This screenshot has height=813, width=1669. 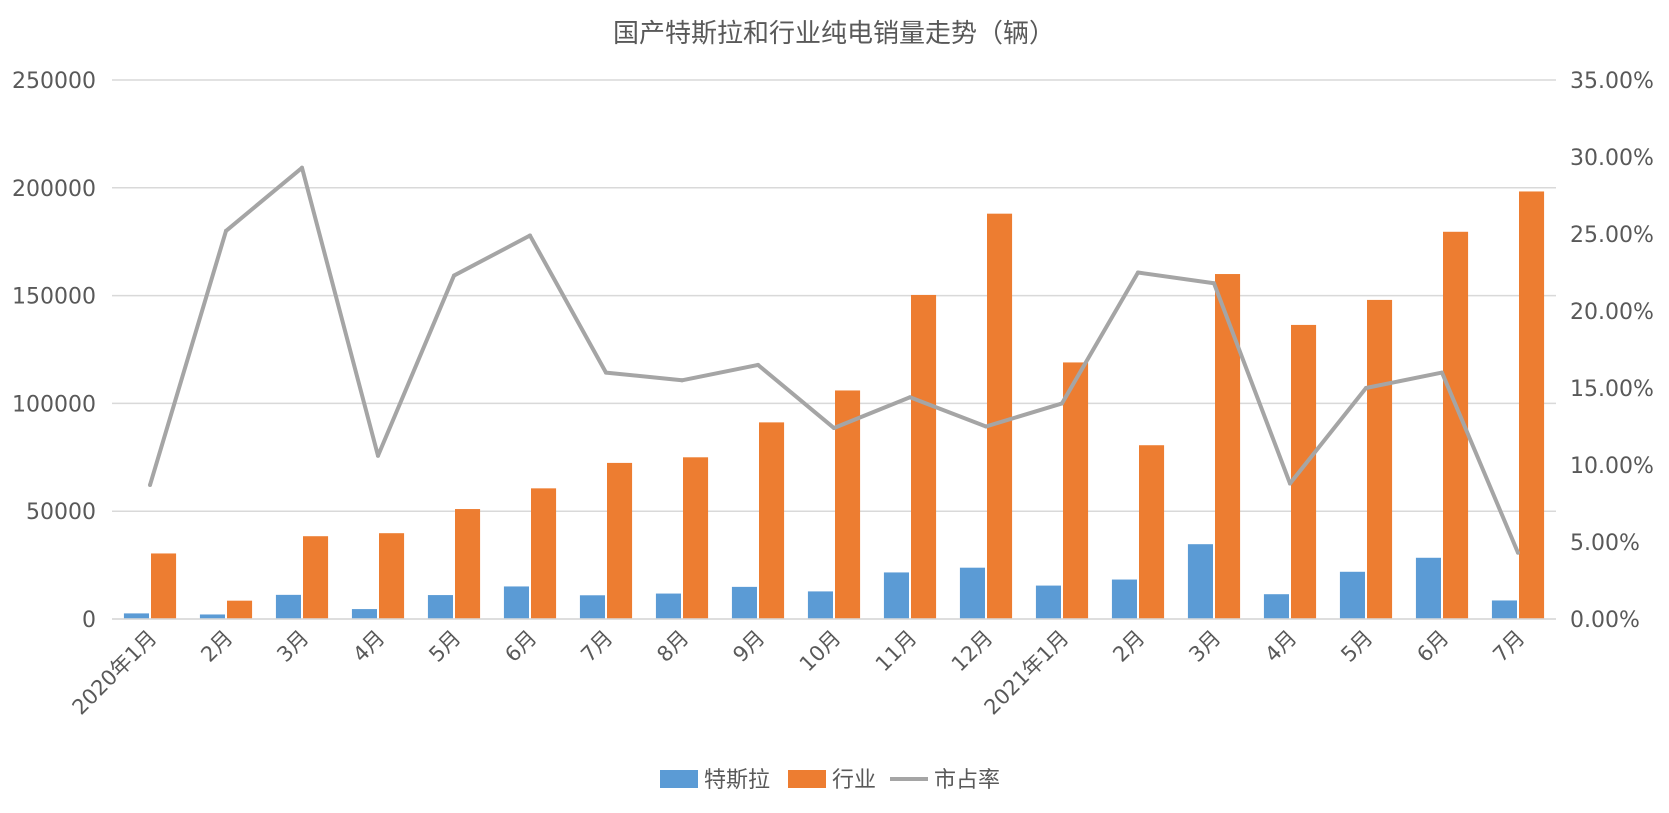 What do you see at coordinates (115, 673) in the screenshot?
I see `x-tick-label: 2020年1月` at bounding box center [115, 673].